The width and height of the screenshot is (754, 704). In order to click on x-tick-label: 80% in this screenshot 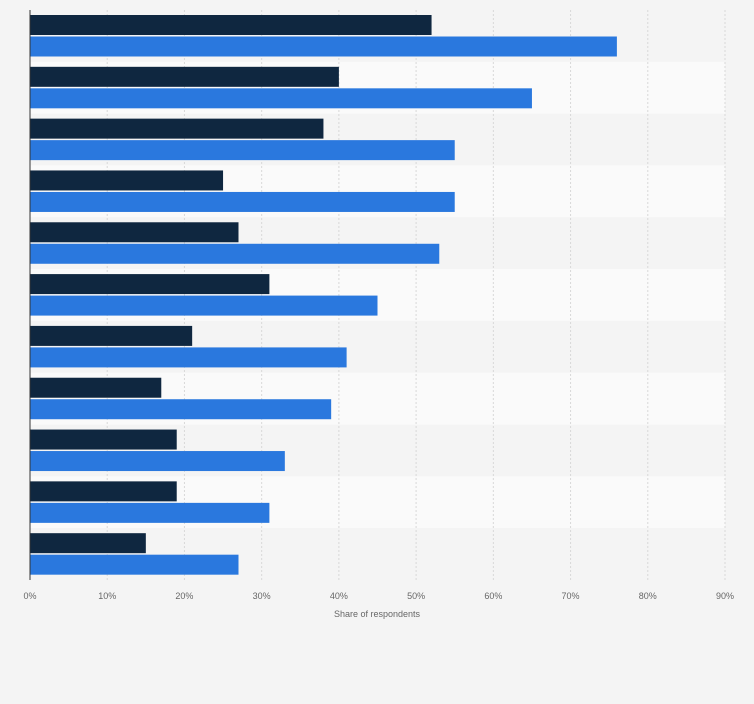, I will do `click(648, 596)`.